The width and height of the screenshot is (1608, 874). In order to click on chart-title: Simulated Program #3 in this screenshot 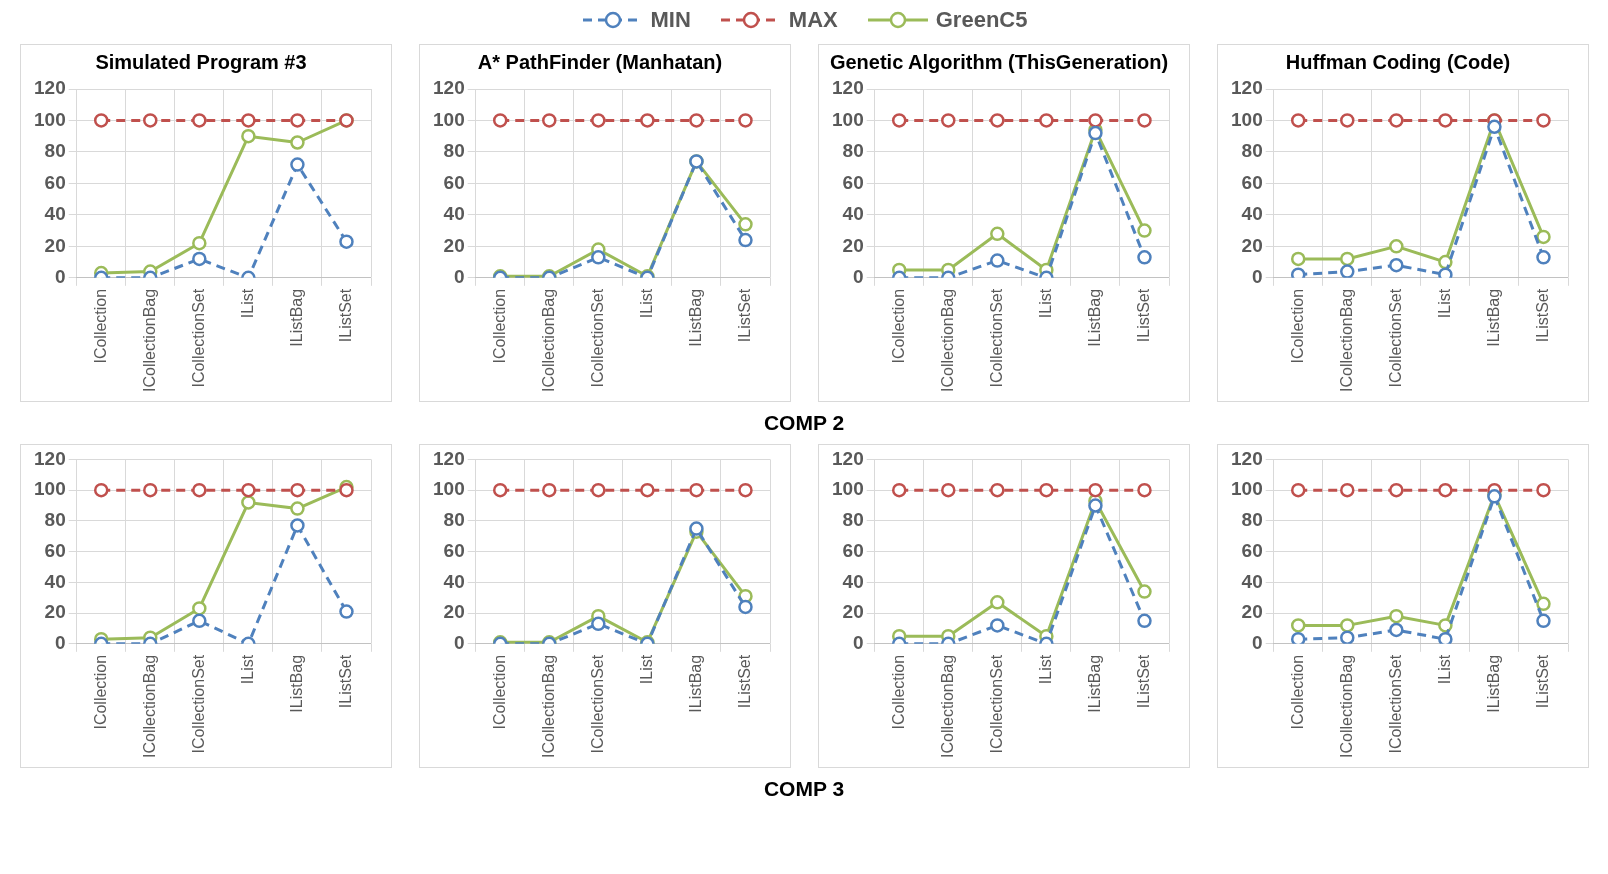, I will do `click(200, 61)`.